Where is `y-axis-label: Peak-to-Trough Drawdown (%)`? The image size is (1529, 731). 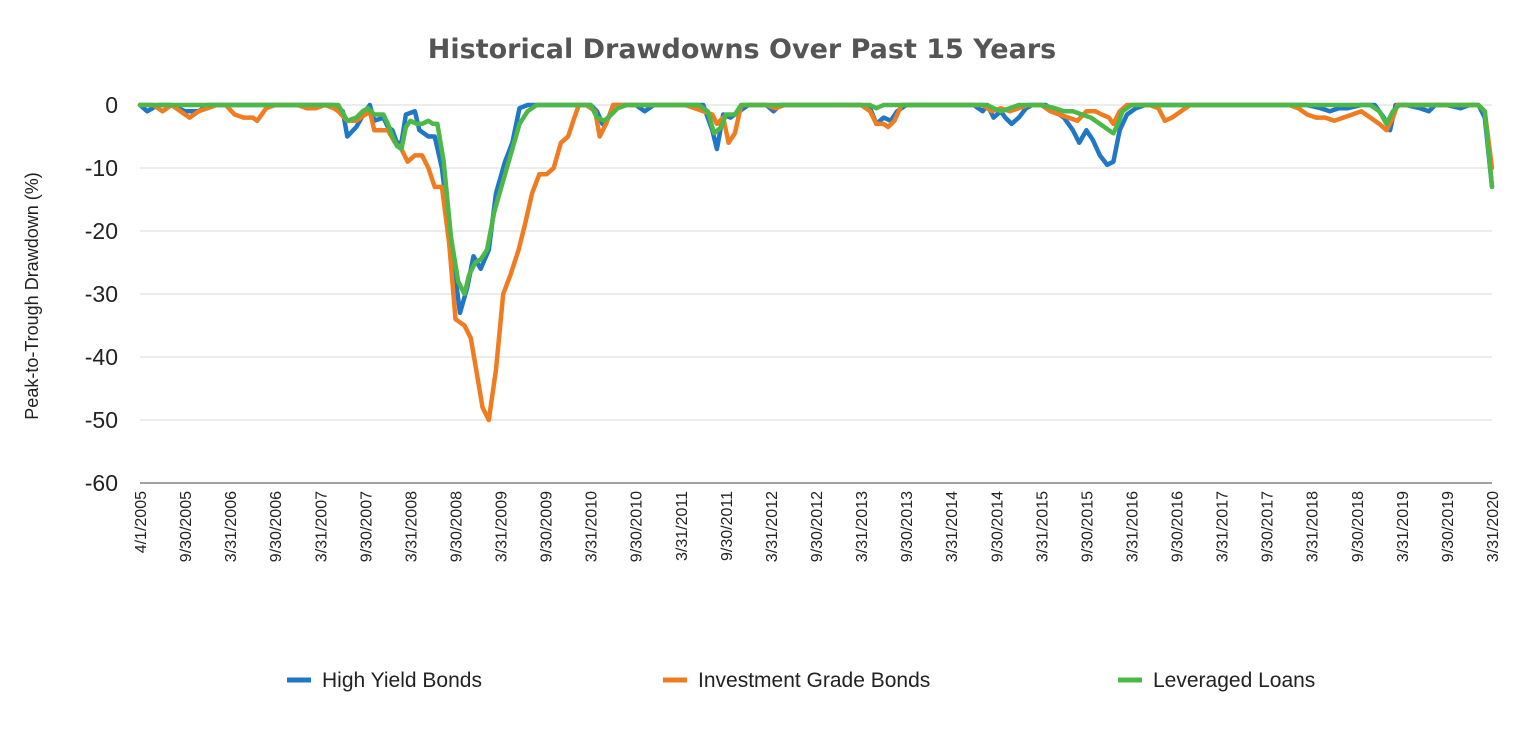 y-axis-label: Peak-to-Trough Drawdown (%) is located at coordinates (32, 295).